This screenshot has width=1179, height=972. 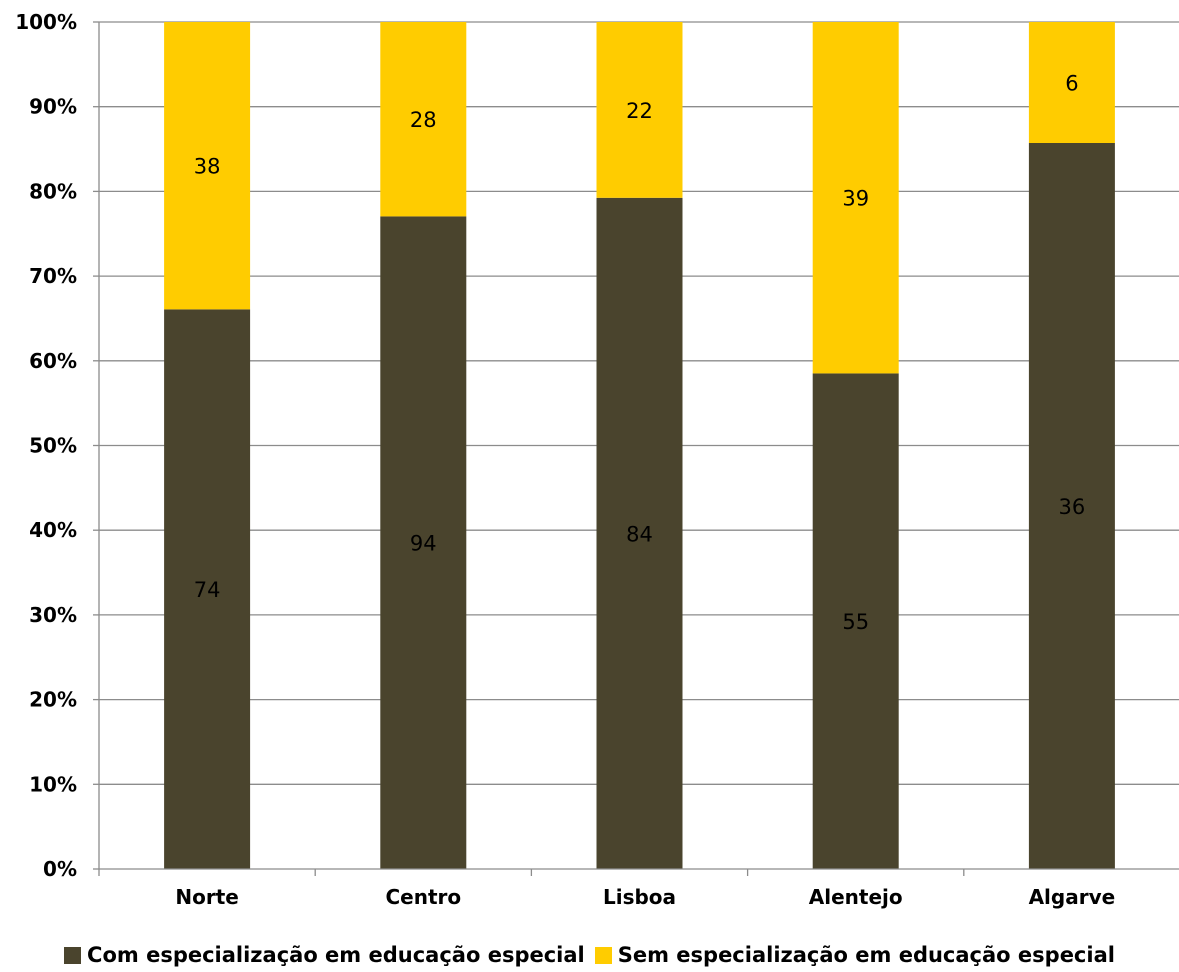 I want to click on y-tick-label: 60%, so click(x=53, y=361).